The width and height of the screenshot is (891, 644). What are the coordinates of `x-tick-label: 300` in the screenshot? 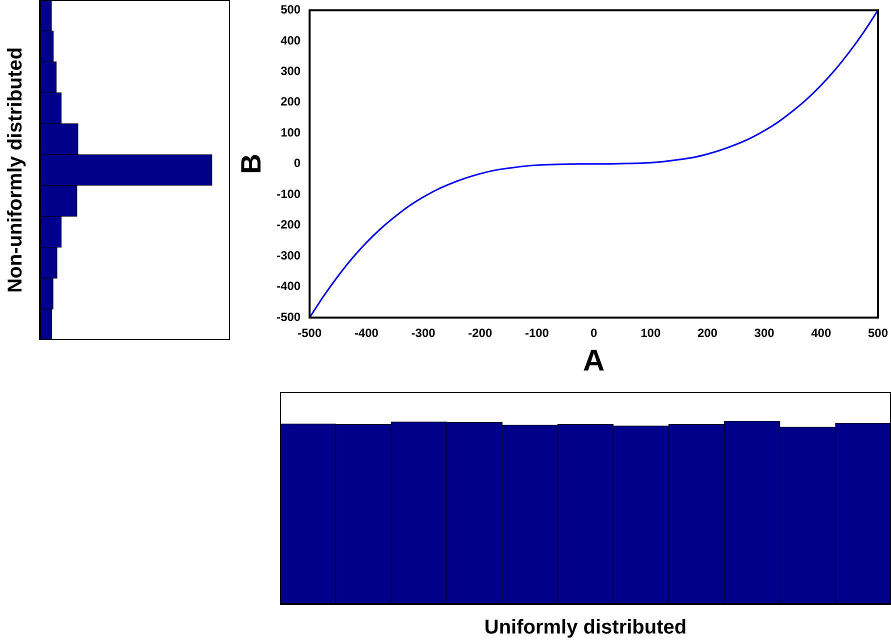 It's located at (764, 333).